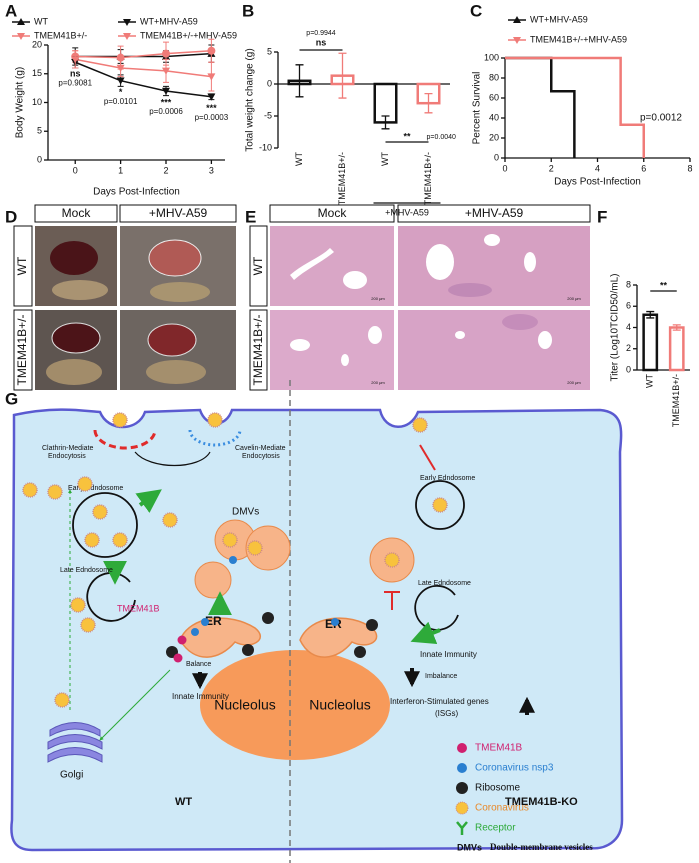  I want to click on column-header: +MHV-A59, so click(494, 213).